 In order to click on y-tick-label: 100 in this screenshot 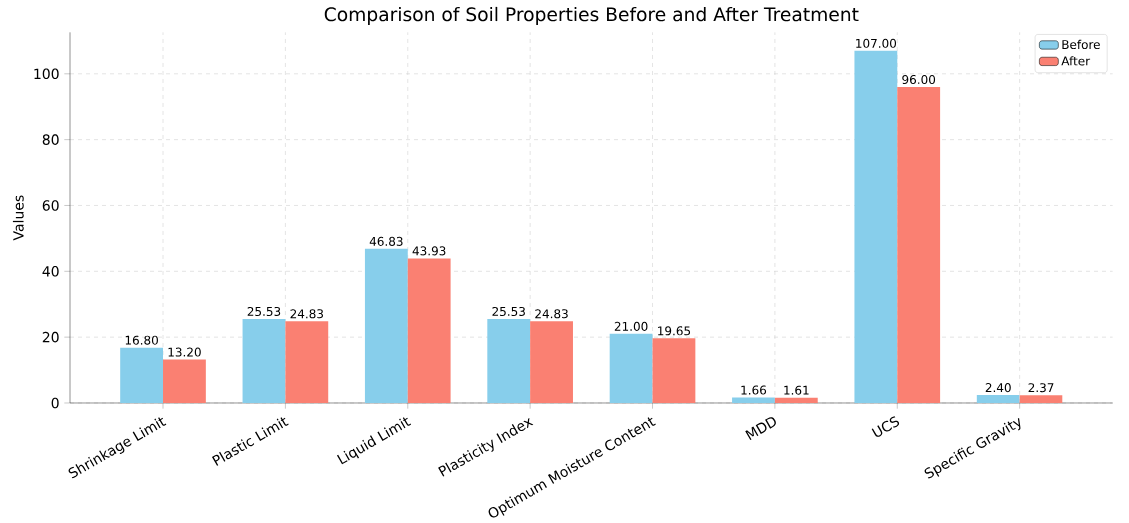, I will do `click(46, 74)`.